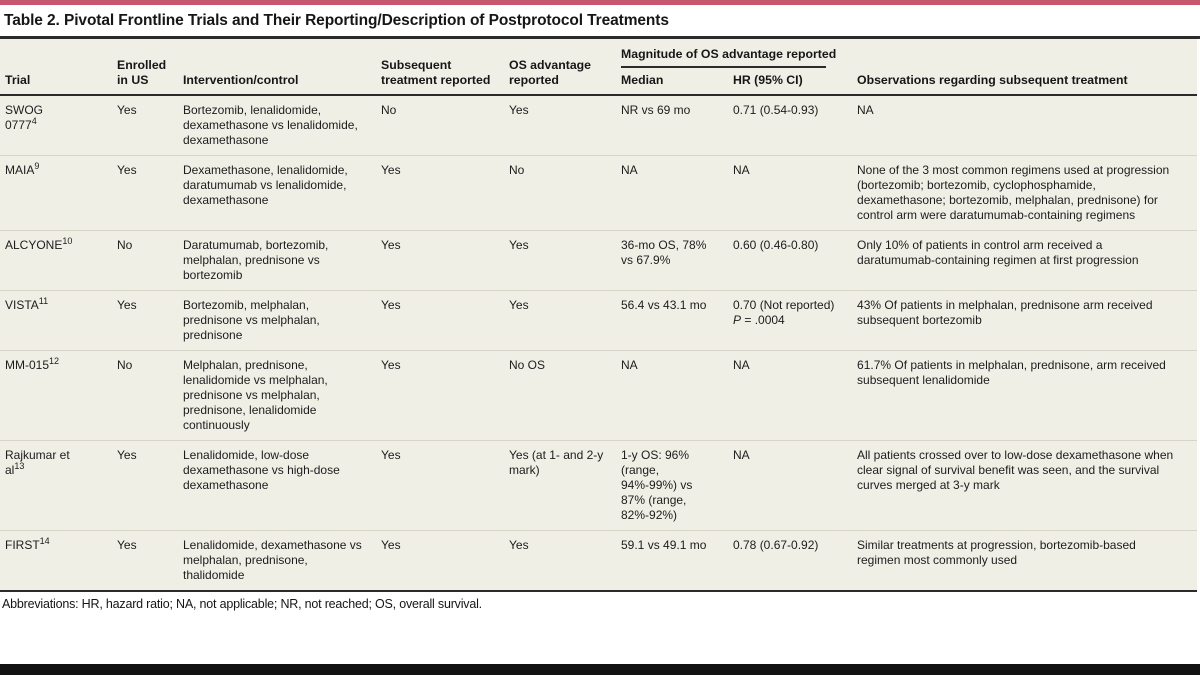 The image size is (1200, 675). Describe the element at coordinates (550, 72) in the screenshot. I see `col-header-os-advantage: OS advantage reported` at that location.